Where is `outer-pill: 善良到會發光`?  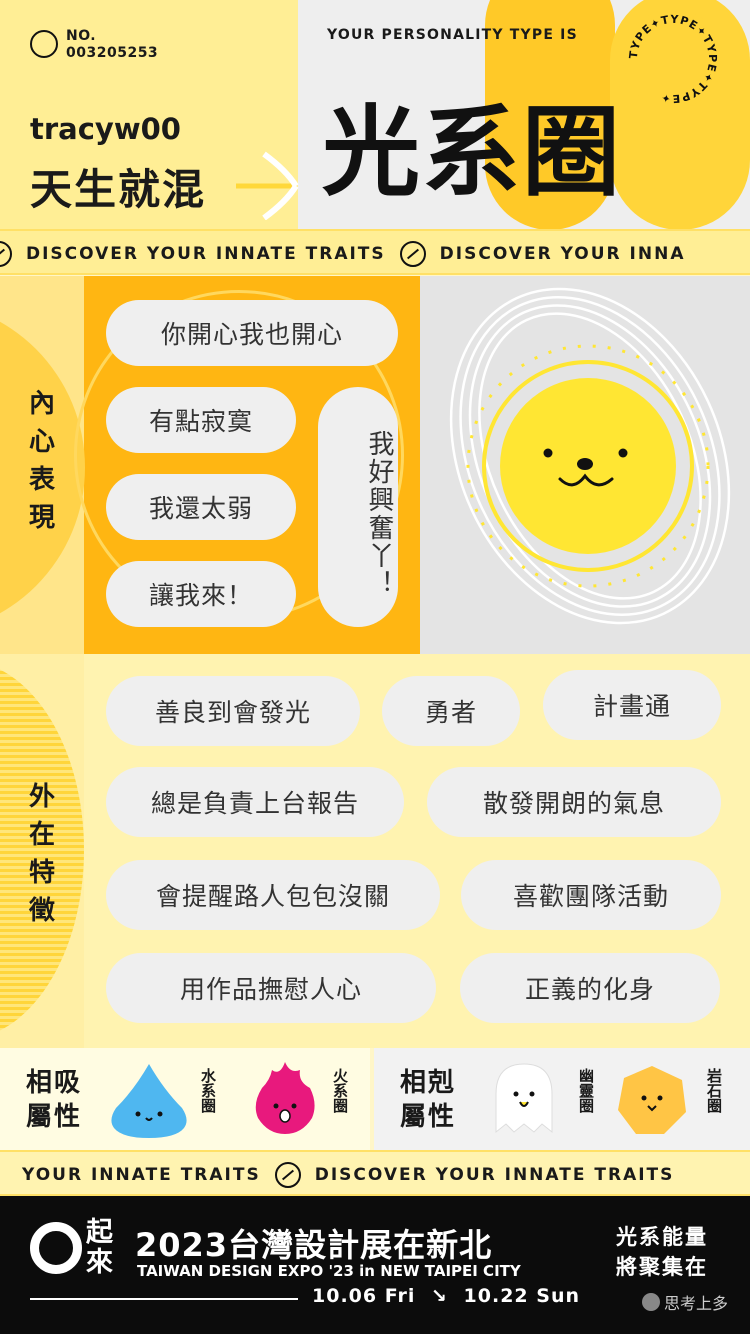
outer-pill: 善良到會發光 is located at coordinates (233, 711).